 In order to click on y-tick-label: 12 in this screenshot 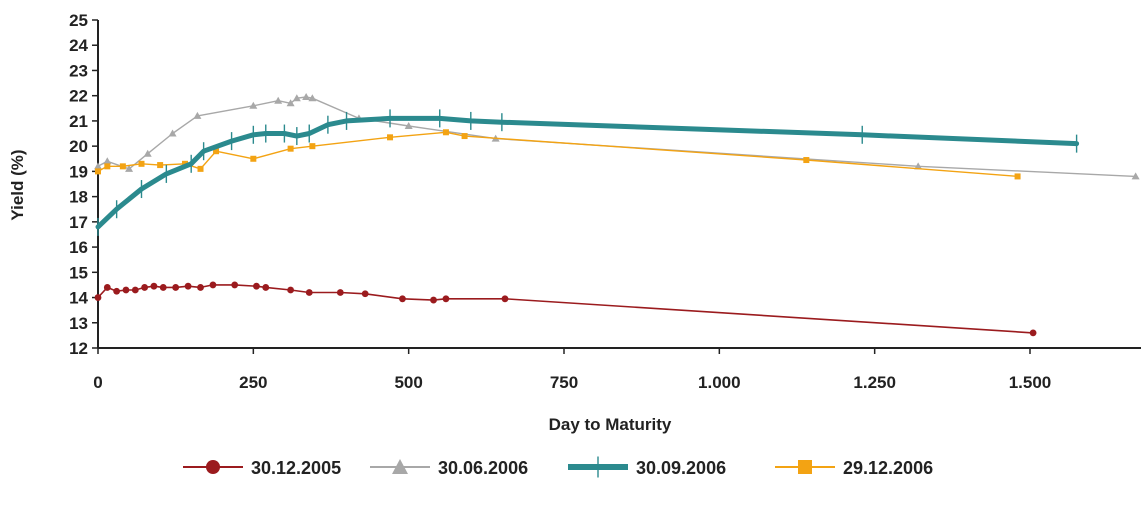, I will do `click(78, 348)`.